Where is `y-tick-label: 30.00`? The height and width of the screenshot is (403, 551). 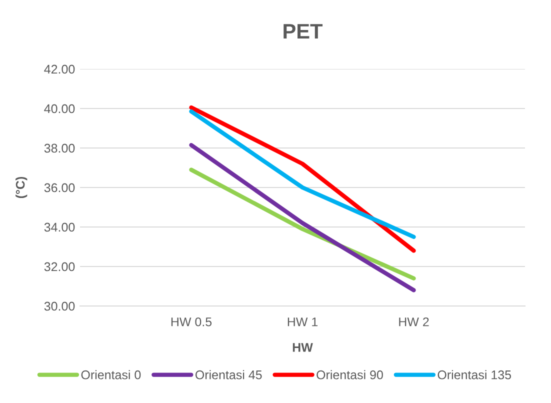
y-tick-label: 30.00 is located at coordinates (59, 306).